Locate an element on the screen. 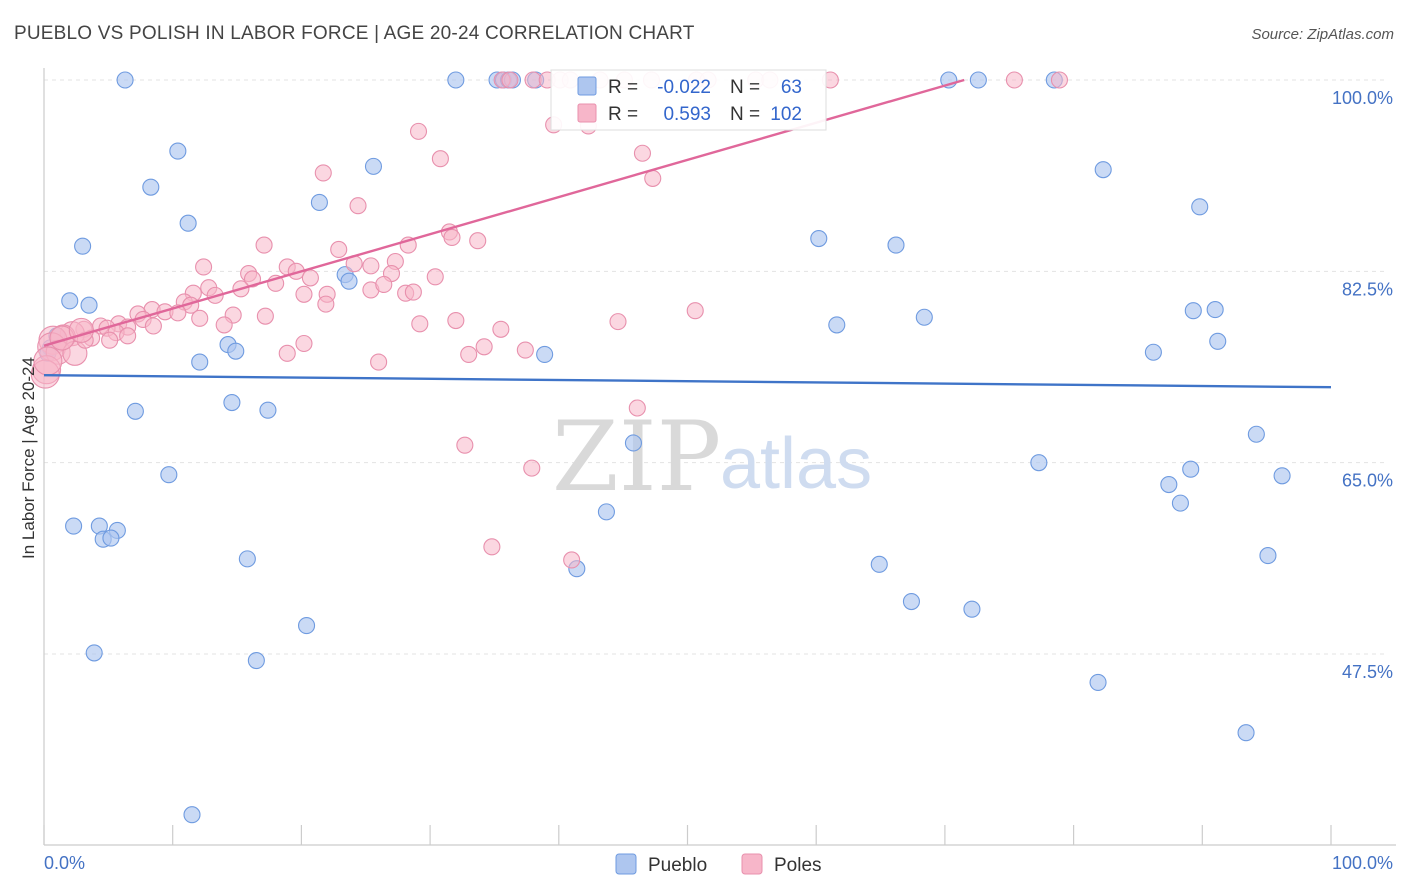 The height and width of the screenshot is (892, 1406). legend-swatch-bottom-pueblo is located at coordinates (626, 864).